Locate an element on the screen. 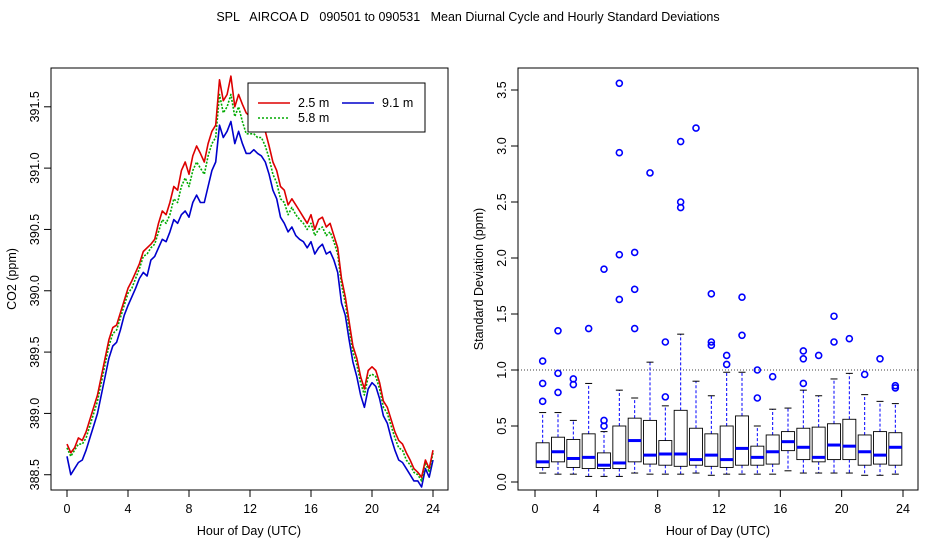 The height and width of the screenshot is (540, 936). right-y-tick-label: 0.5 is located at coordinates (502, 425).